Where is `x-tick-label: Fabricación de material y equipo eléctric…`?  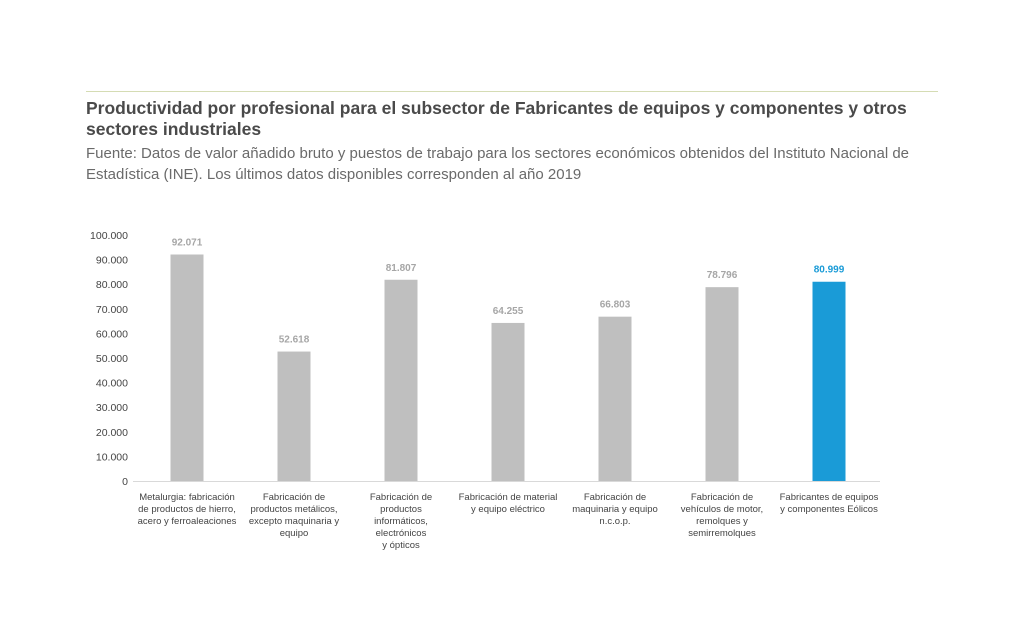 x-tick-label: Fabricación de material y equipo eléctric… is located at coordinates (508, 503).